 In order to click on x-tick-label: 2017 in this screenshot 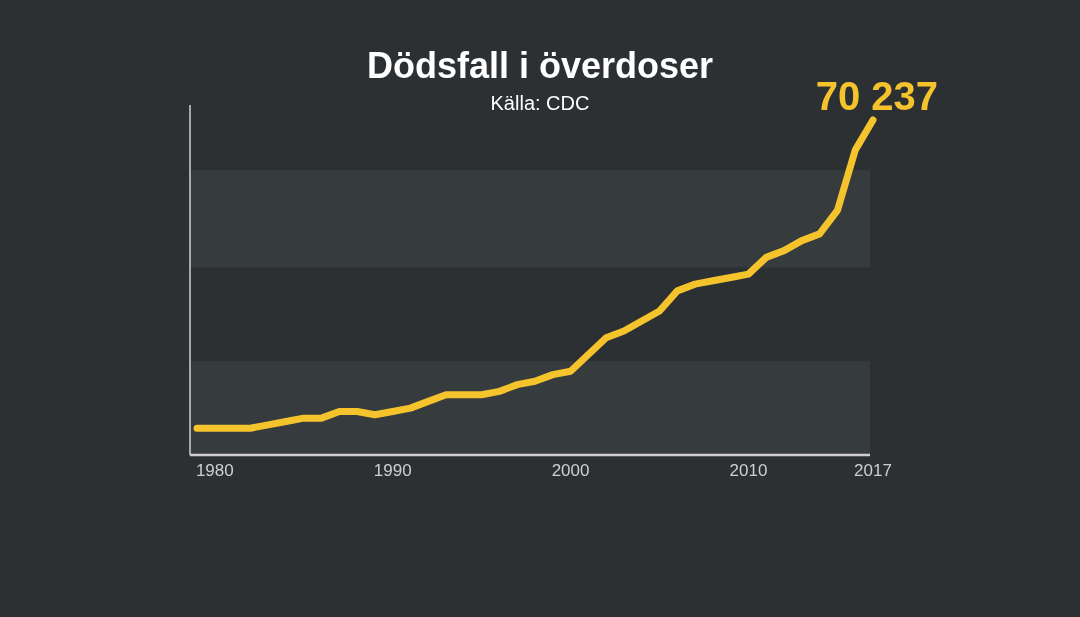, I will do `click(873, 470)`.